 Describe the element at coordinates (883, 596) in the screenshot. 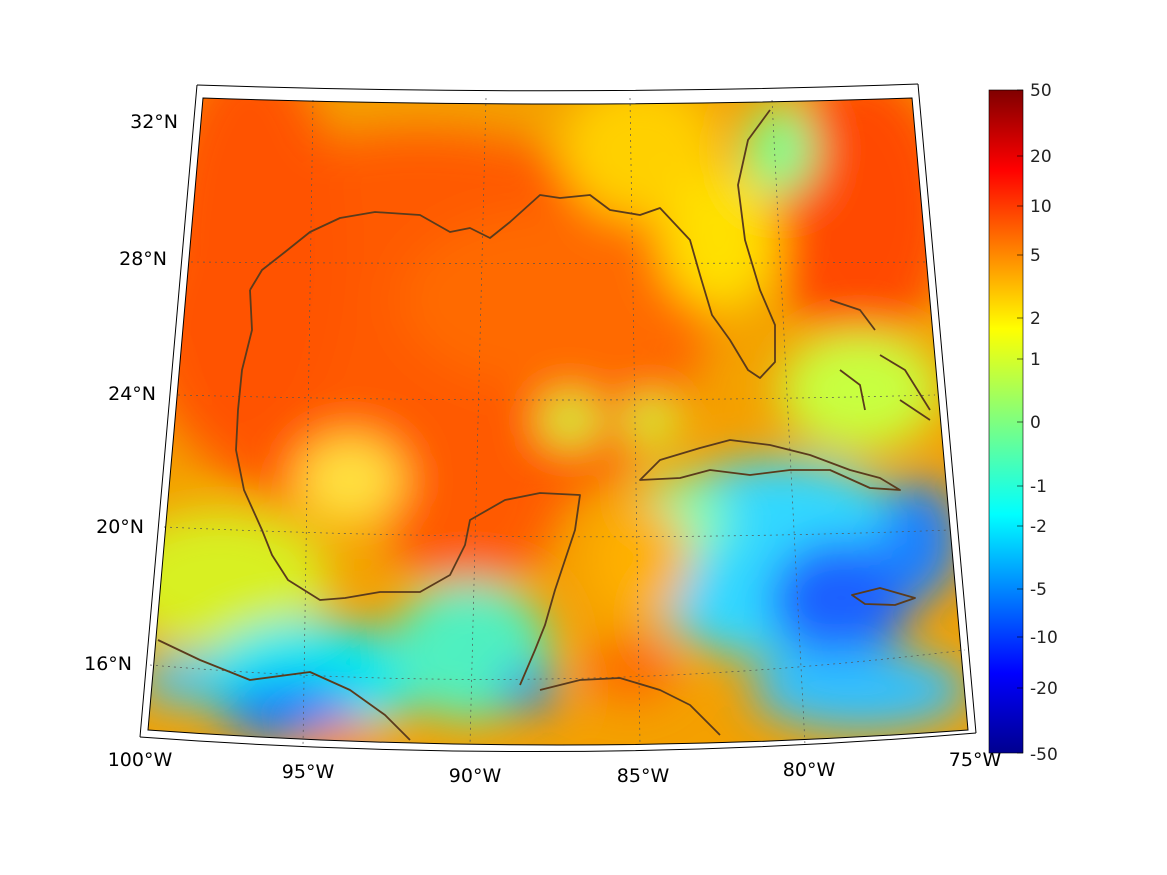

I see `hispaniola-jamaica` at that location.